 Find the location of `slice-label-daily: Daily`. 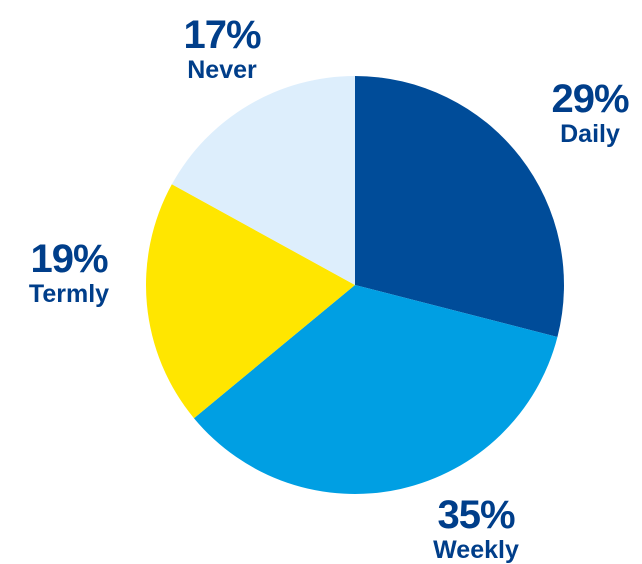

slice-label-daily: Daily is located at coordinates (590, 134).